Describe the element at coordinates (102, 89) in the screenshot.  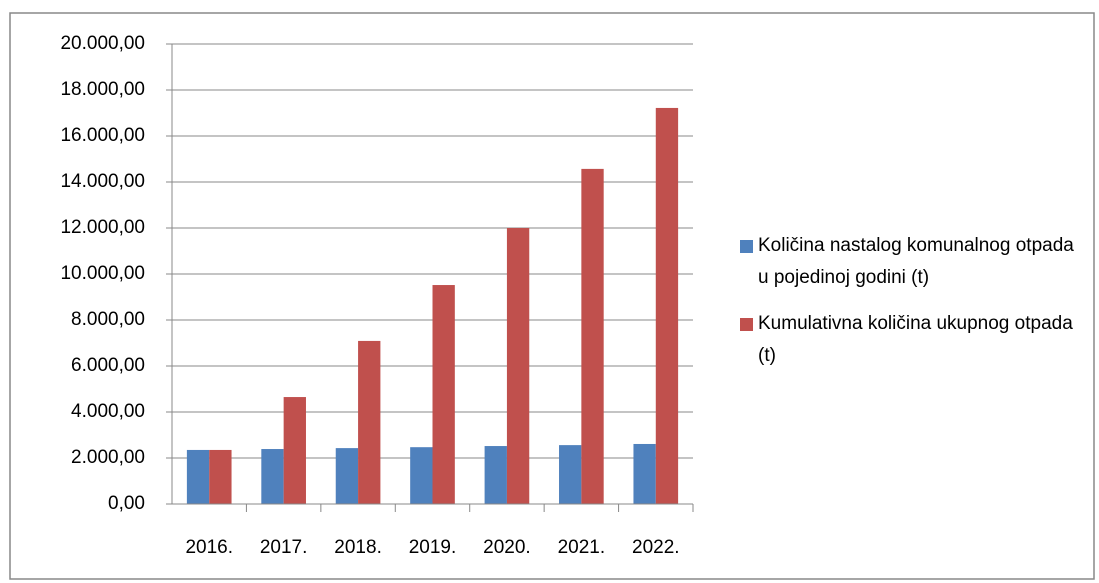
I see `y-tick-label: 18.000,00` at that location.